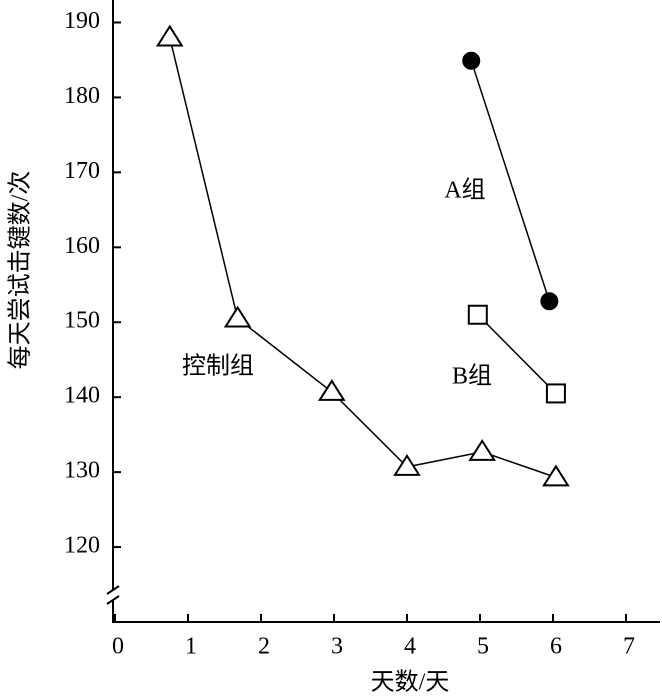  I want to click on y-tick-label: 120, so click(82, 546).